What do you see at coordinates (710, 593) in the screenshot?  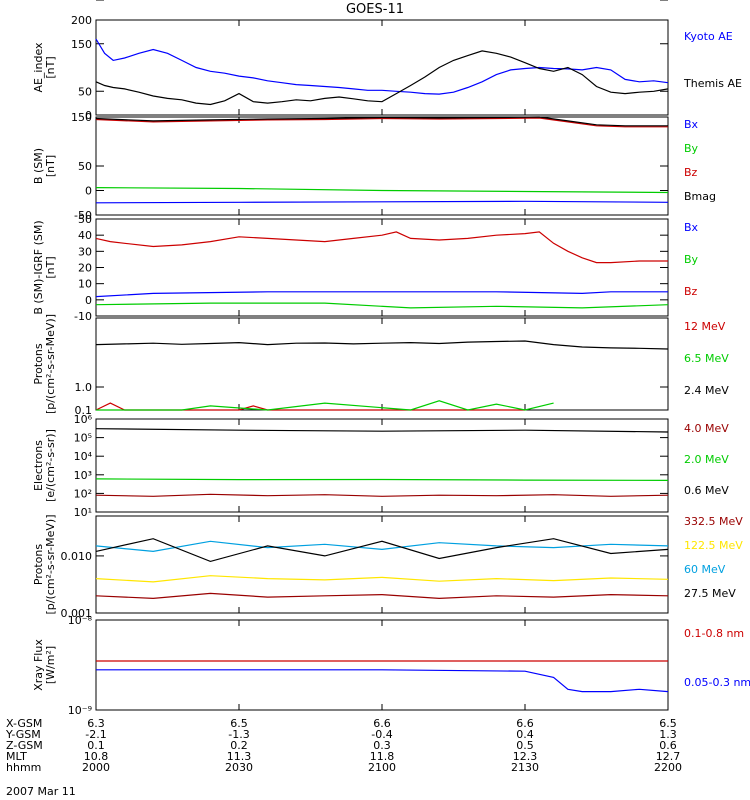 I see `legend-entry: 27.5 MeV` at bounding box center [710, 593].